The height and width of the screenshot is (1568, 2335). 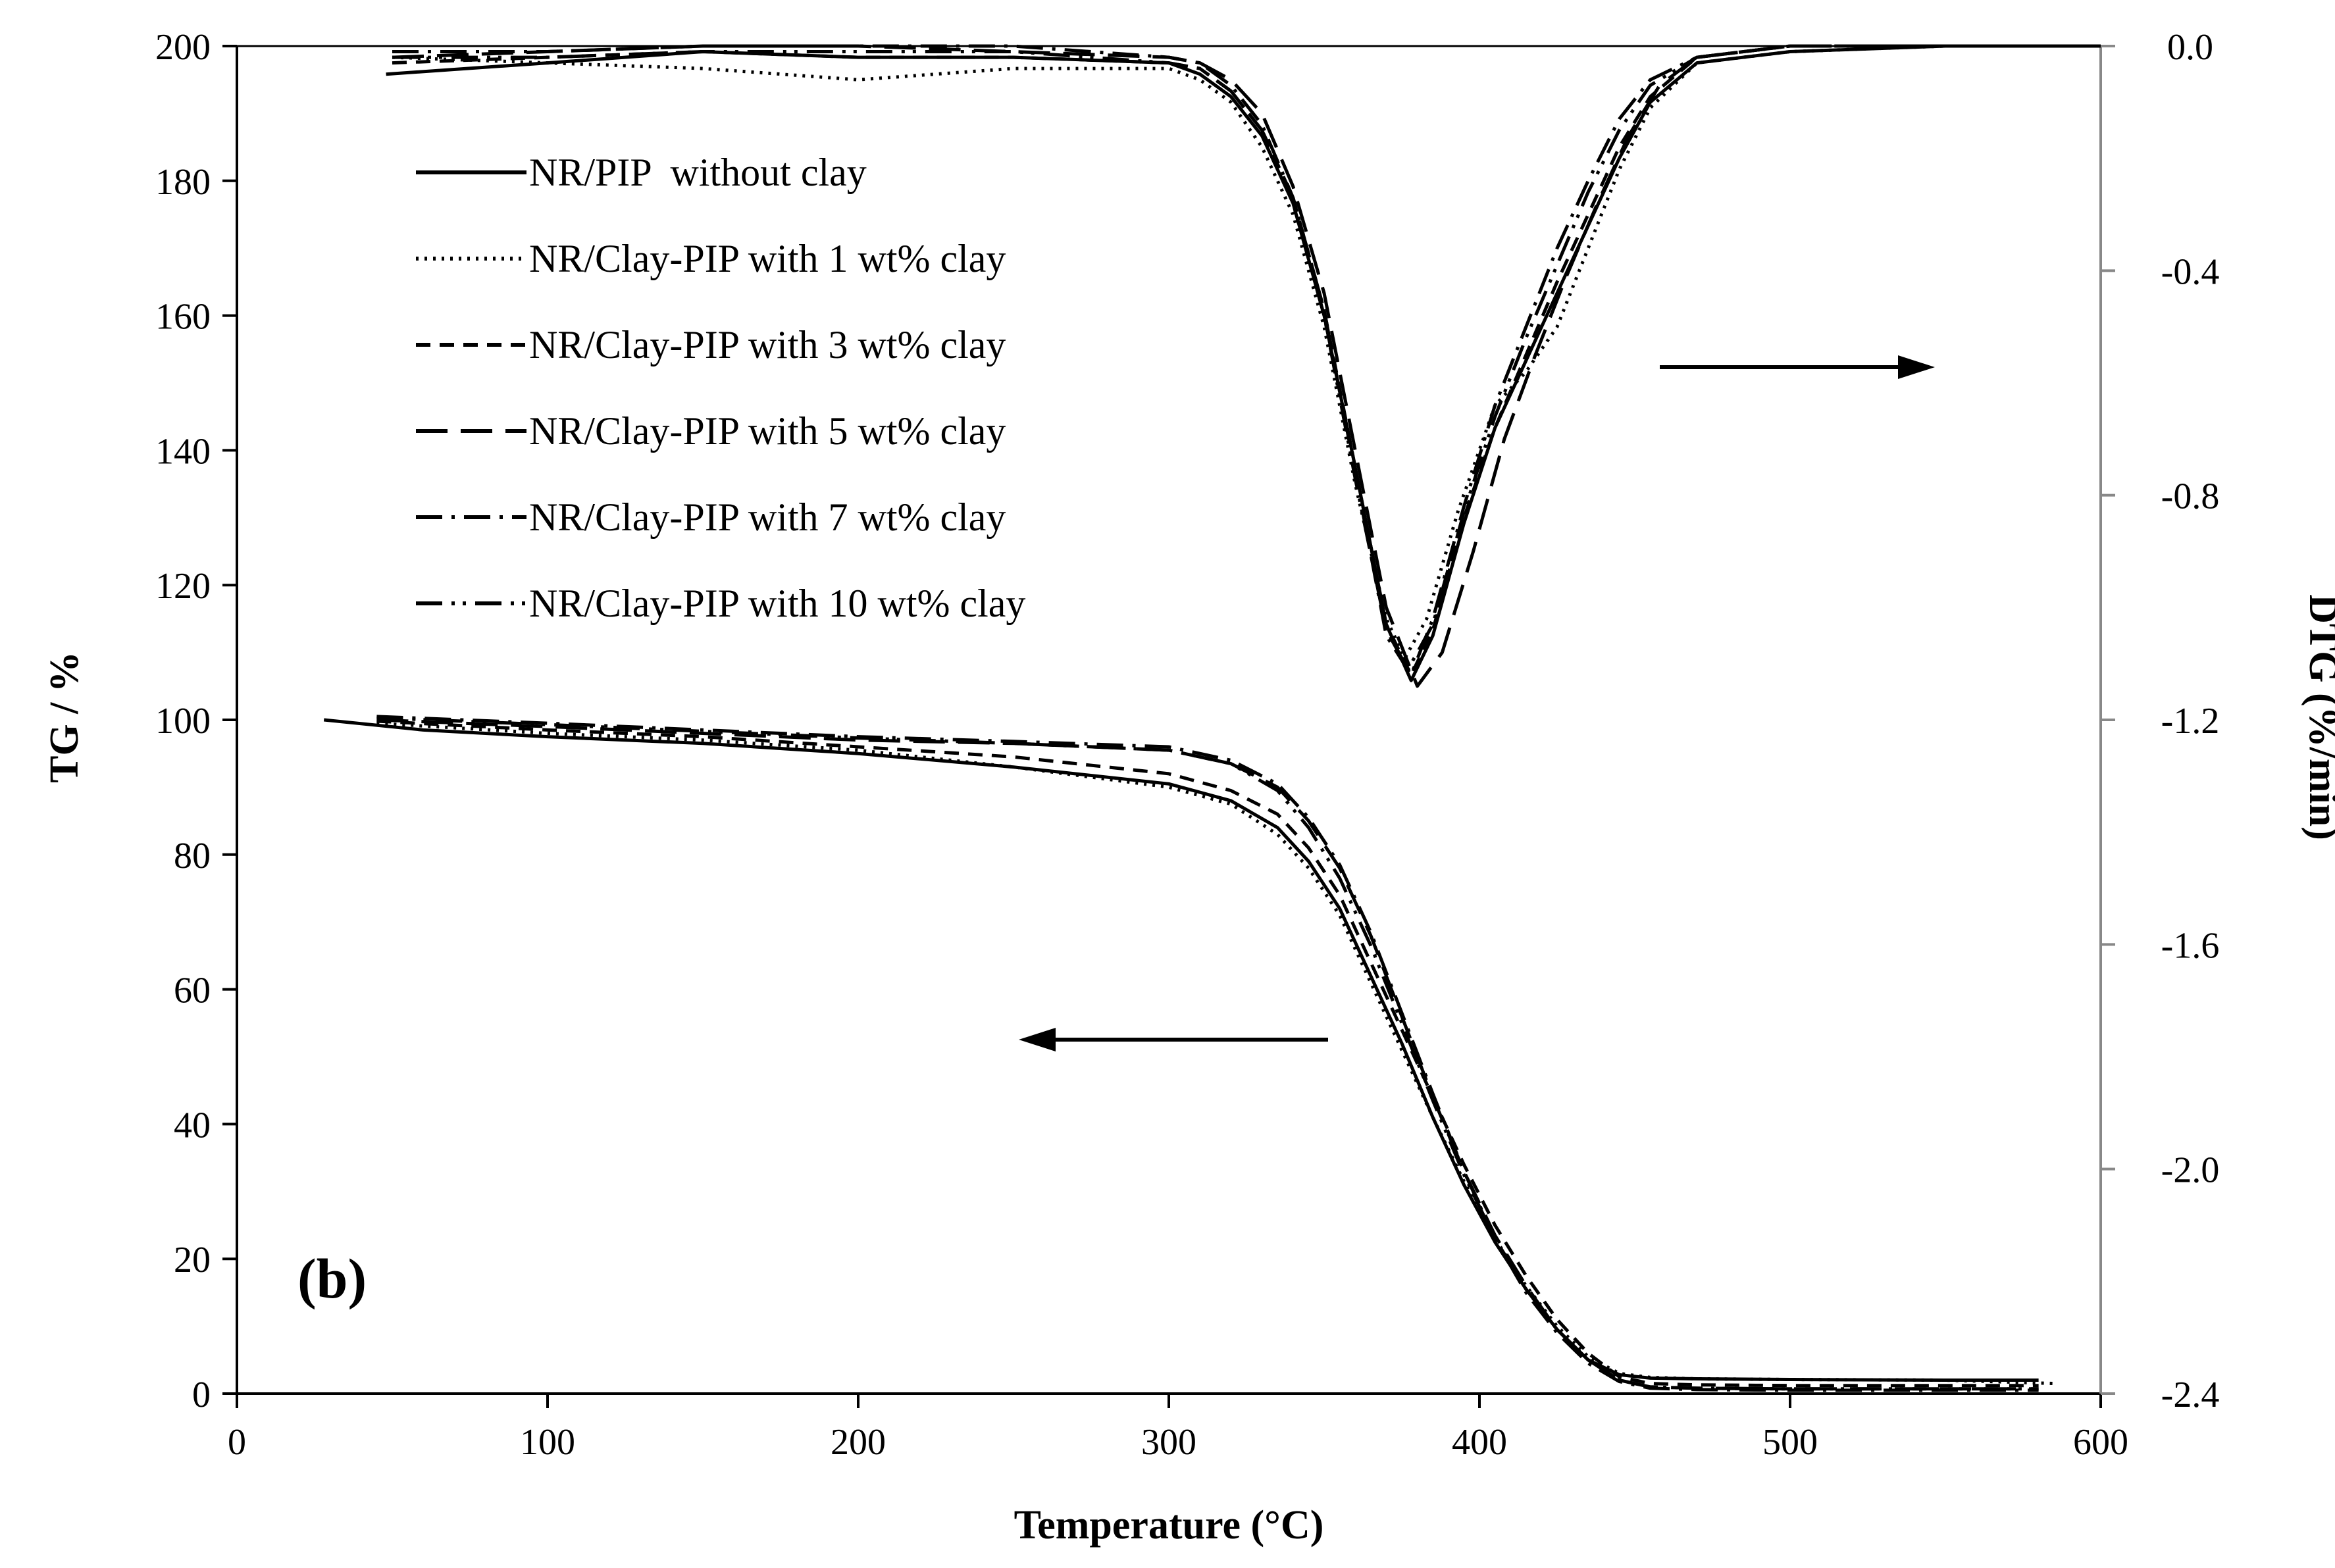 I want to click on y-tick-label: 60, so click(x=192, y=991).